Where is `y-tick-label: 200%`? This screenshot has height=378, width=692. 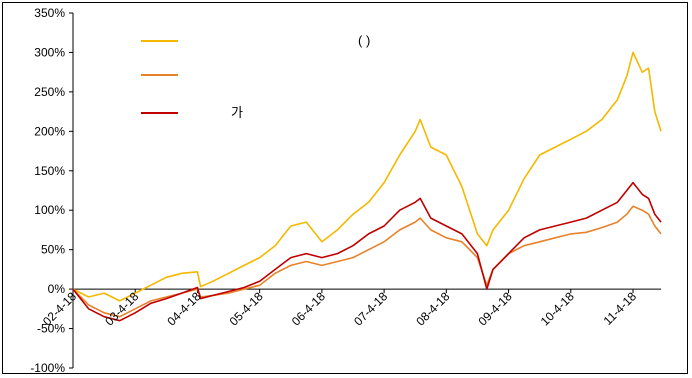
y-tick-label: 200% is located at coordinates (49, 131).